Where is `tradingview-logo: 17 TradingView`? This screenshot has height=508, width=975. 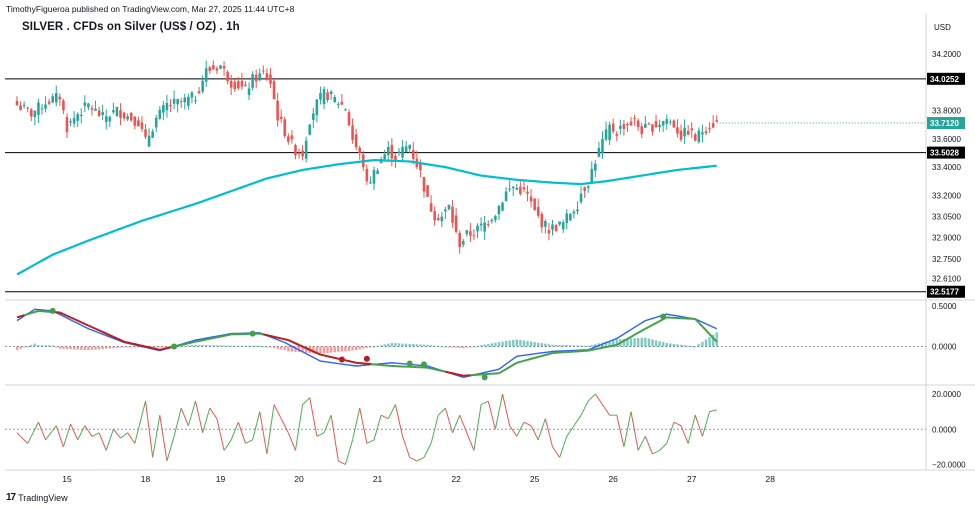 tradingview-logo: 17 TradingView is located at coordinates (37, 497).